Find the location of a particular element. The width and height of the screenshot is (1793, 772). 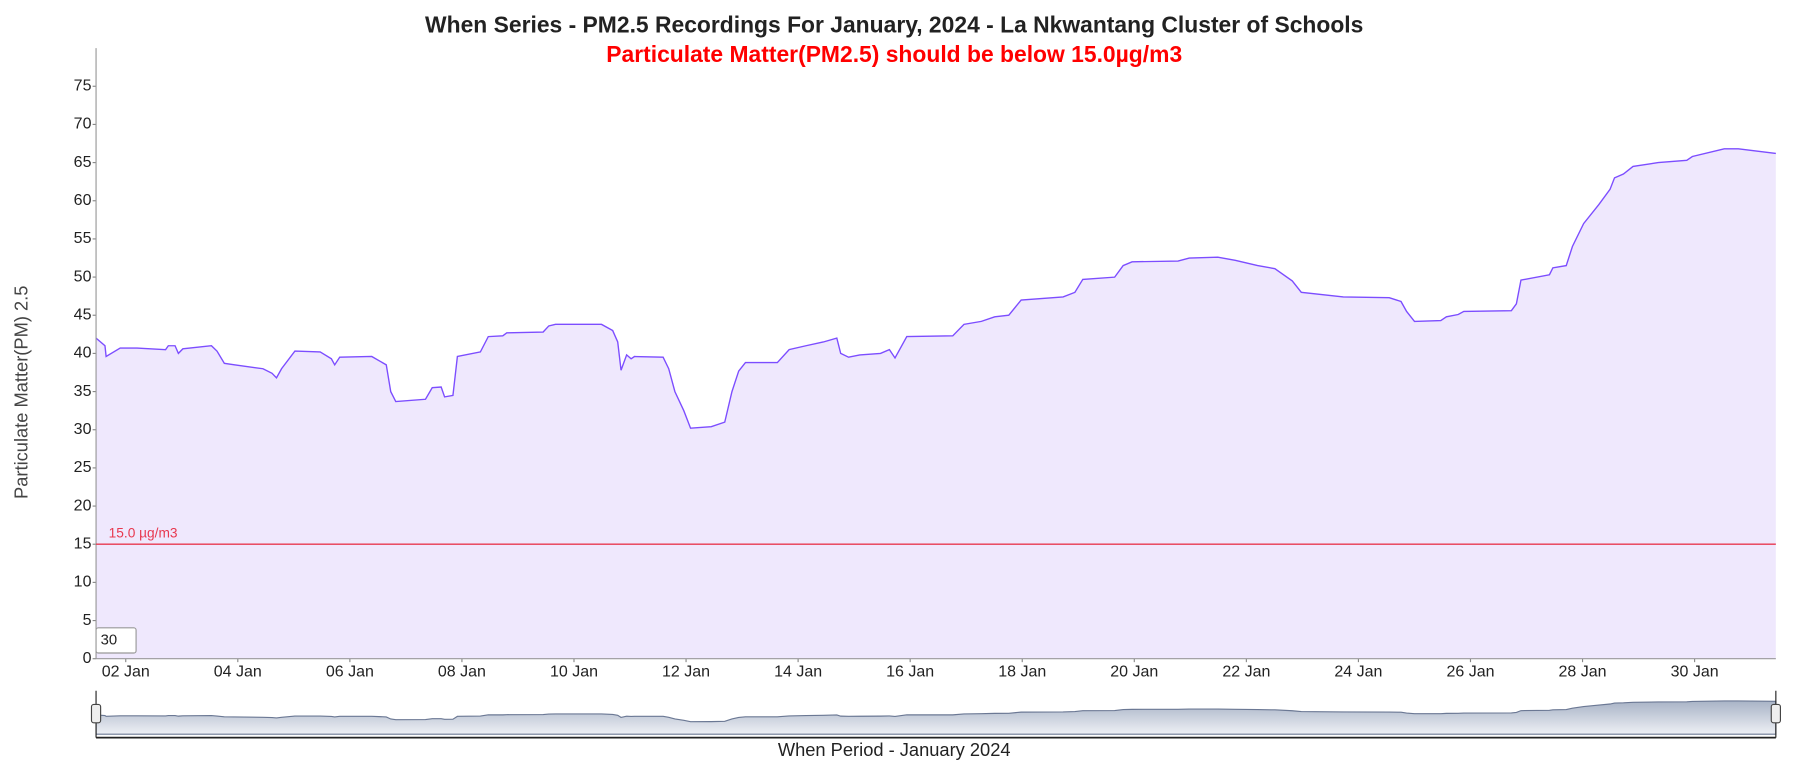

x-tick-label: 06 Jan is located at coordinates (350, 672).